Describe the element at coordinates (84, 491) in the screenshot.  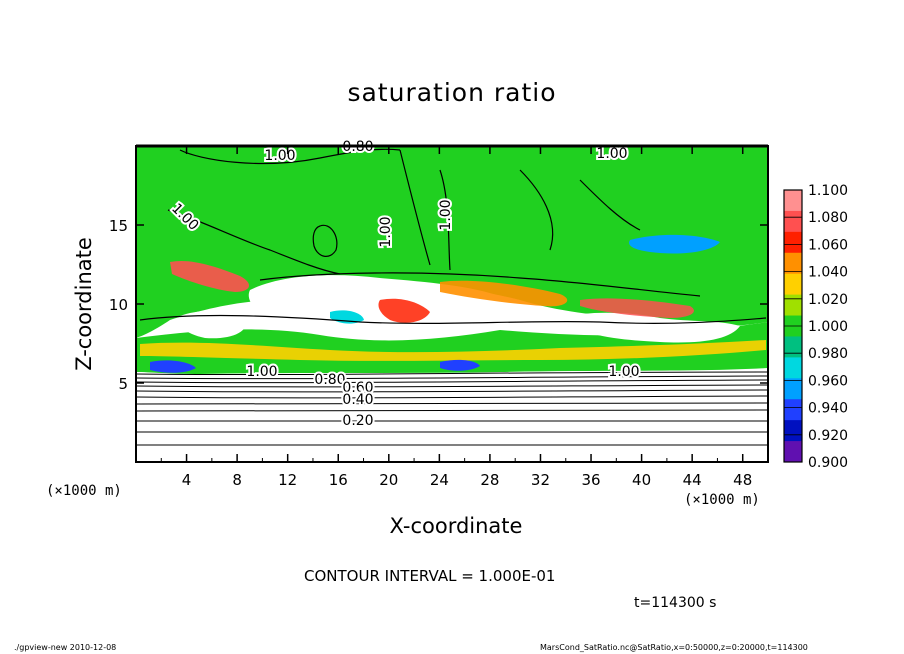
I see `y-axis-unit: (×1000 m)` at that location.